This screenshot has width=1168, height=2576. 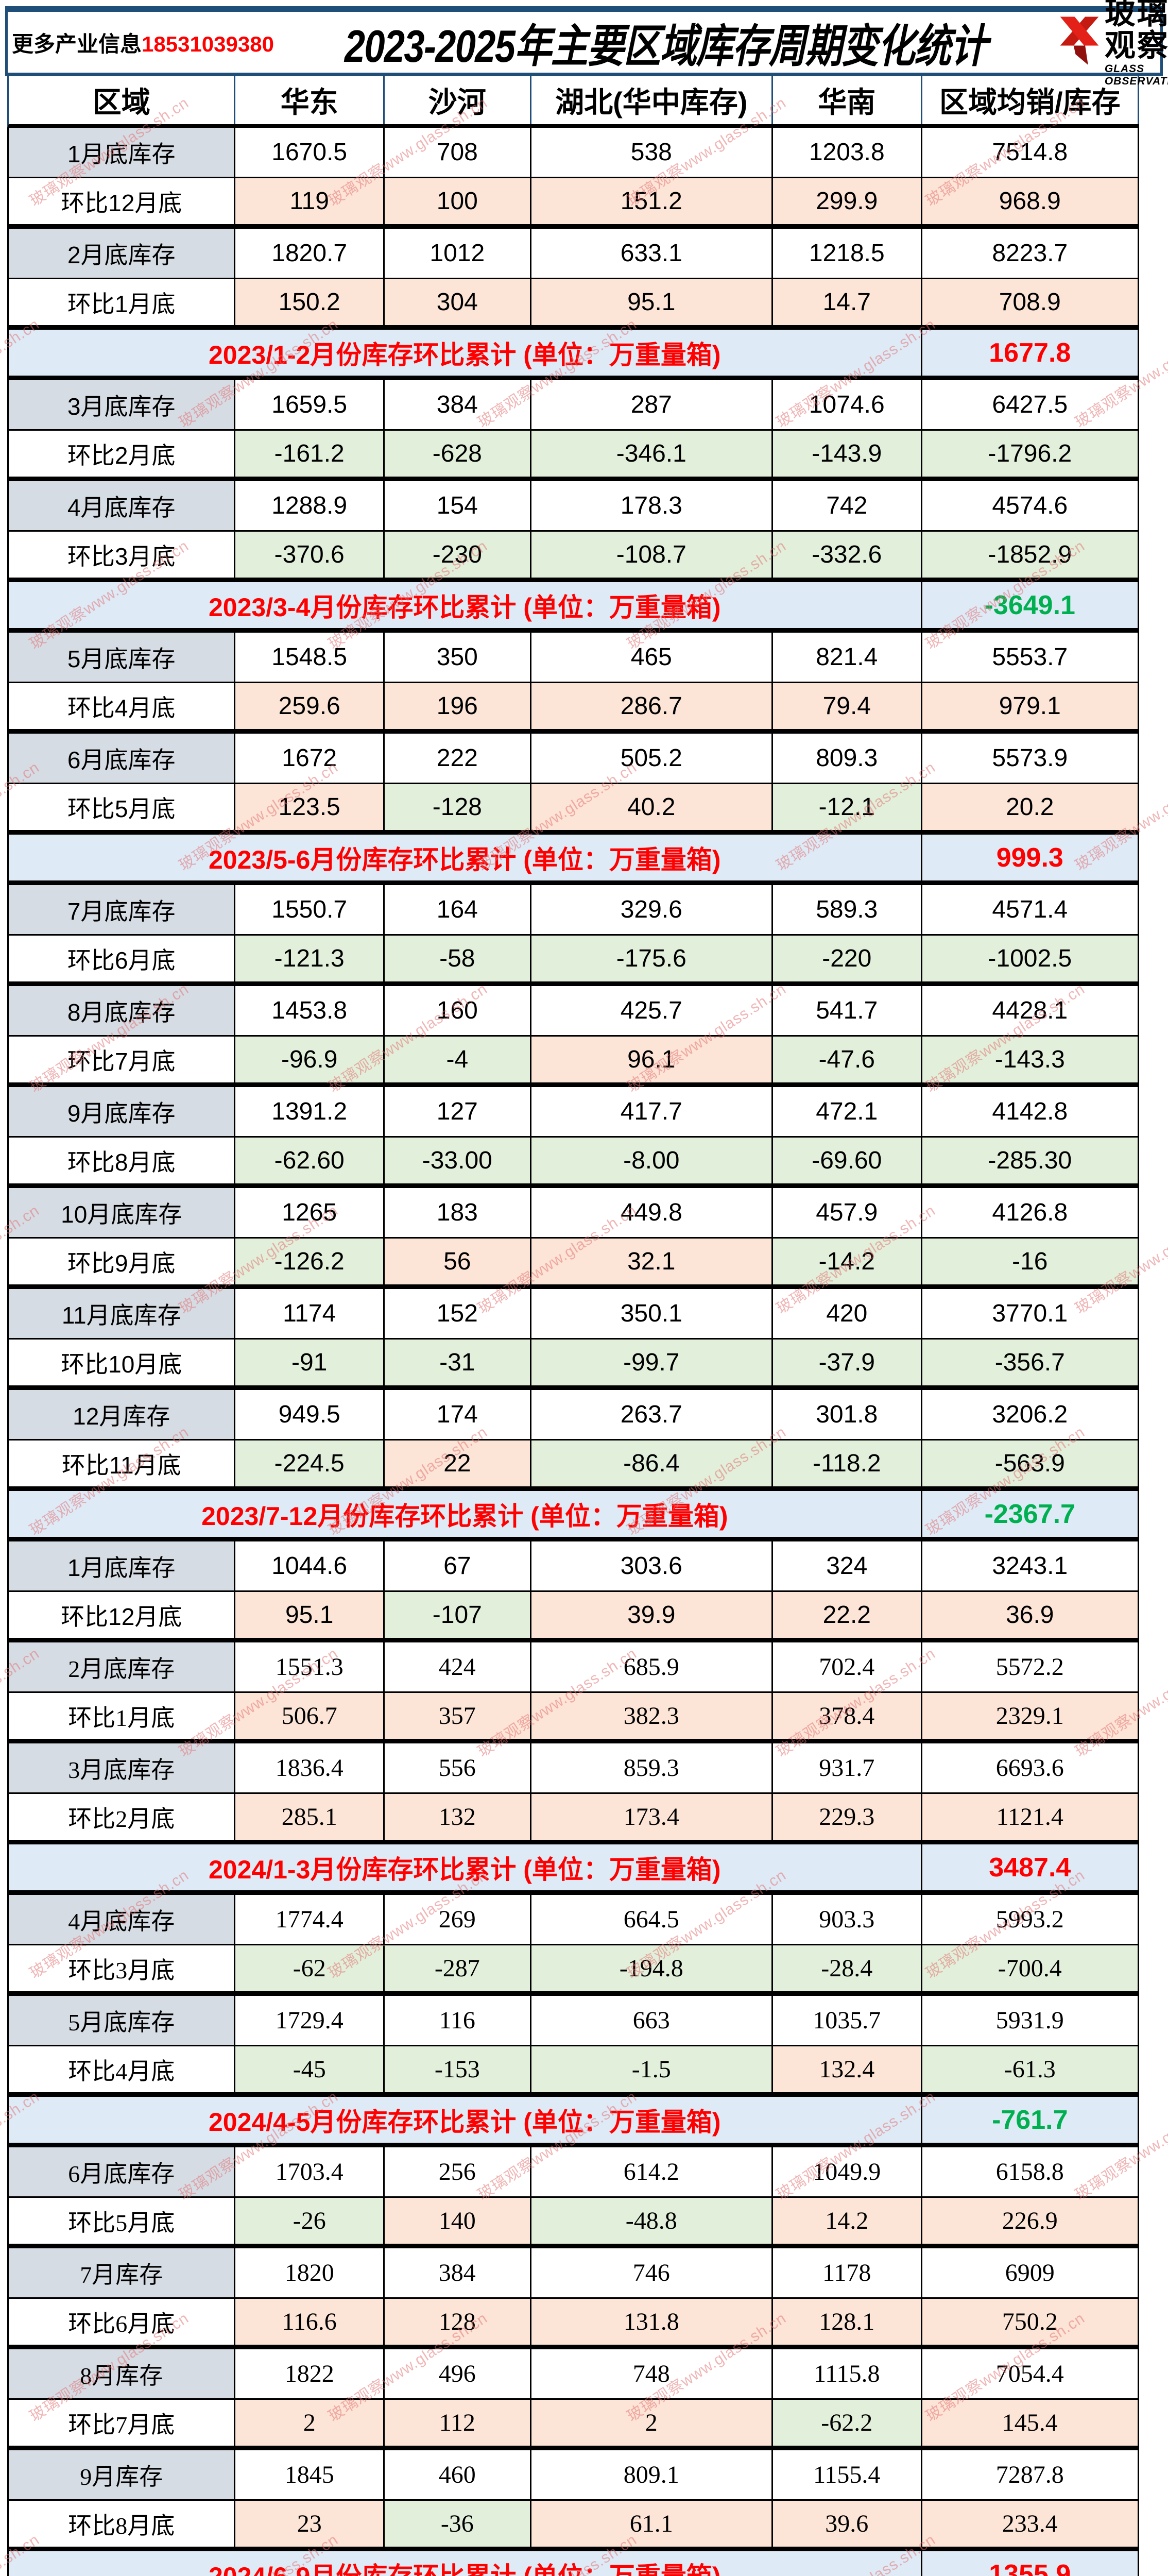 What do you see at coordinates (847, 2221) in the screenshot?
I see `cell-huanan: 14.2` at bounding box center [847, 2221].